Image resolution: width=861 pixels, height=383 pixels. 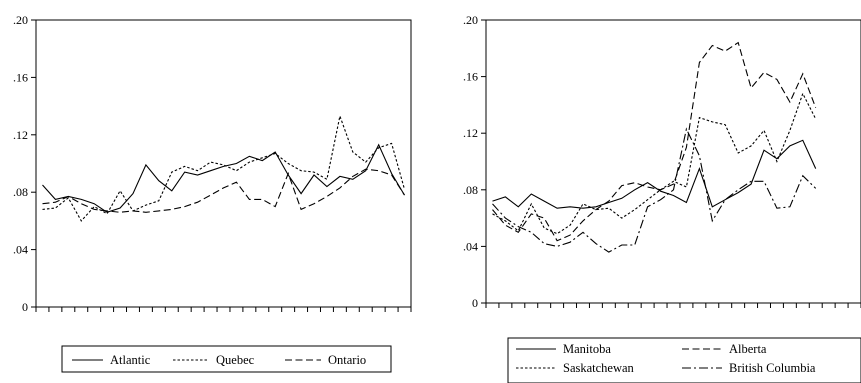 I want to click on legend-label: British Columbia, so click(x=772, y=368).